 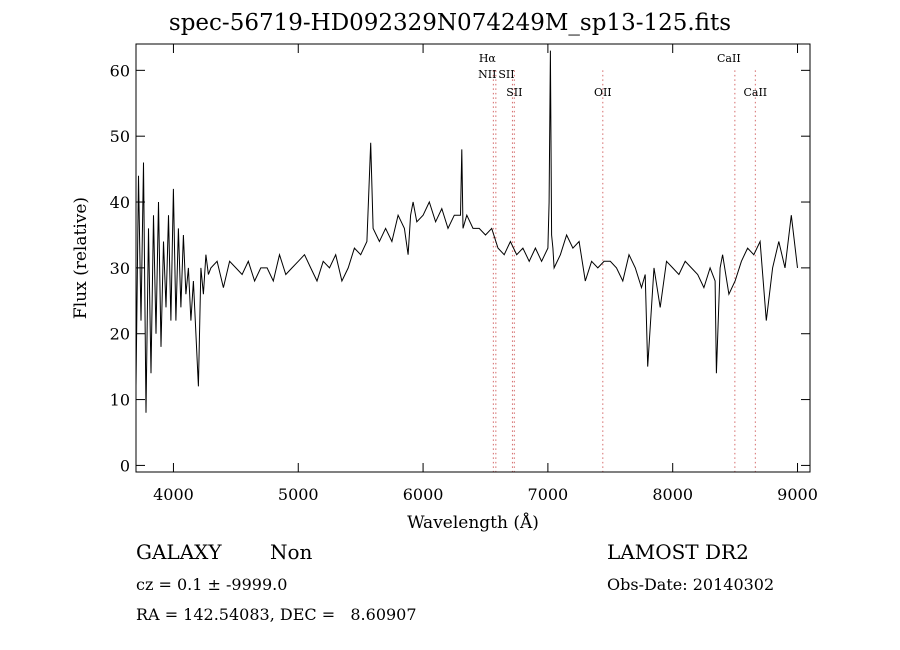 I want to click on emission-line-label: Hα, so click(x=488, y=58).